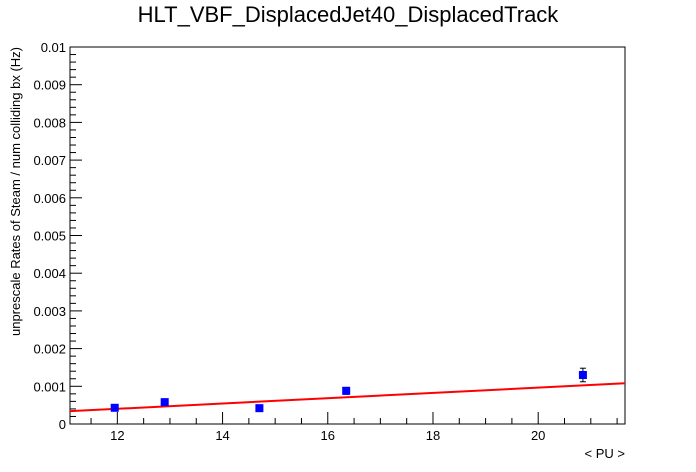 This screenshot has height=472, width=696. What do you see at coordinates (117, 435) in the screenshot?
I see `x-tick-label: 12` at bounding box center [117, 435].